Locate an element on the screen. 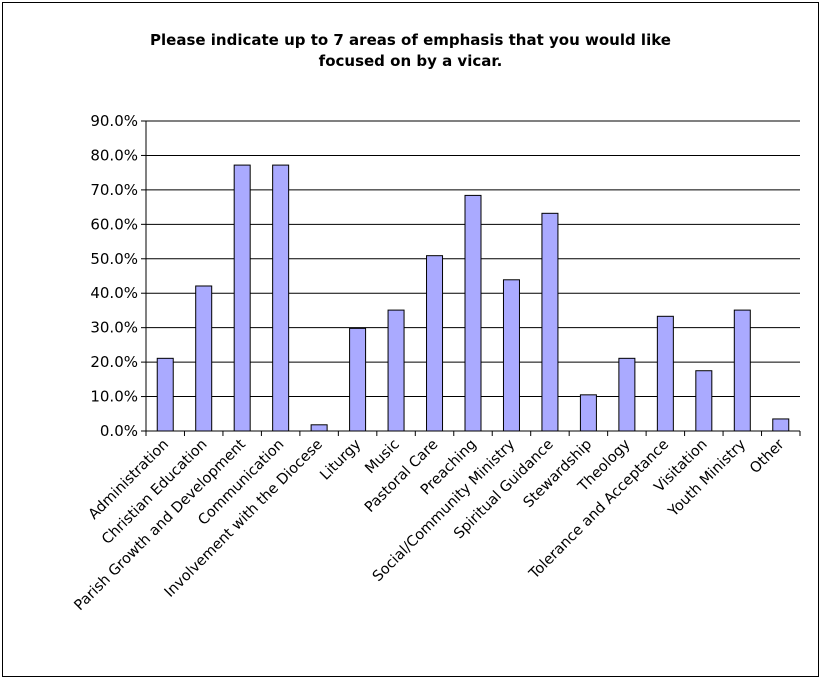 The height and width of the screenshot is (679, 821). x-tick-label: Other is located at coordinates (767, 456).